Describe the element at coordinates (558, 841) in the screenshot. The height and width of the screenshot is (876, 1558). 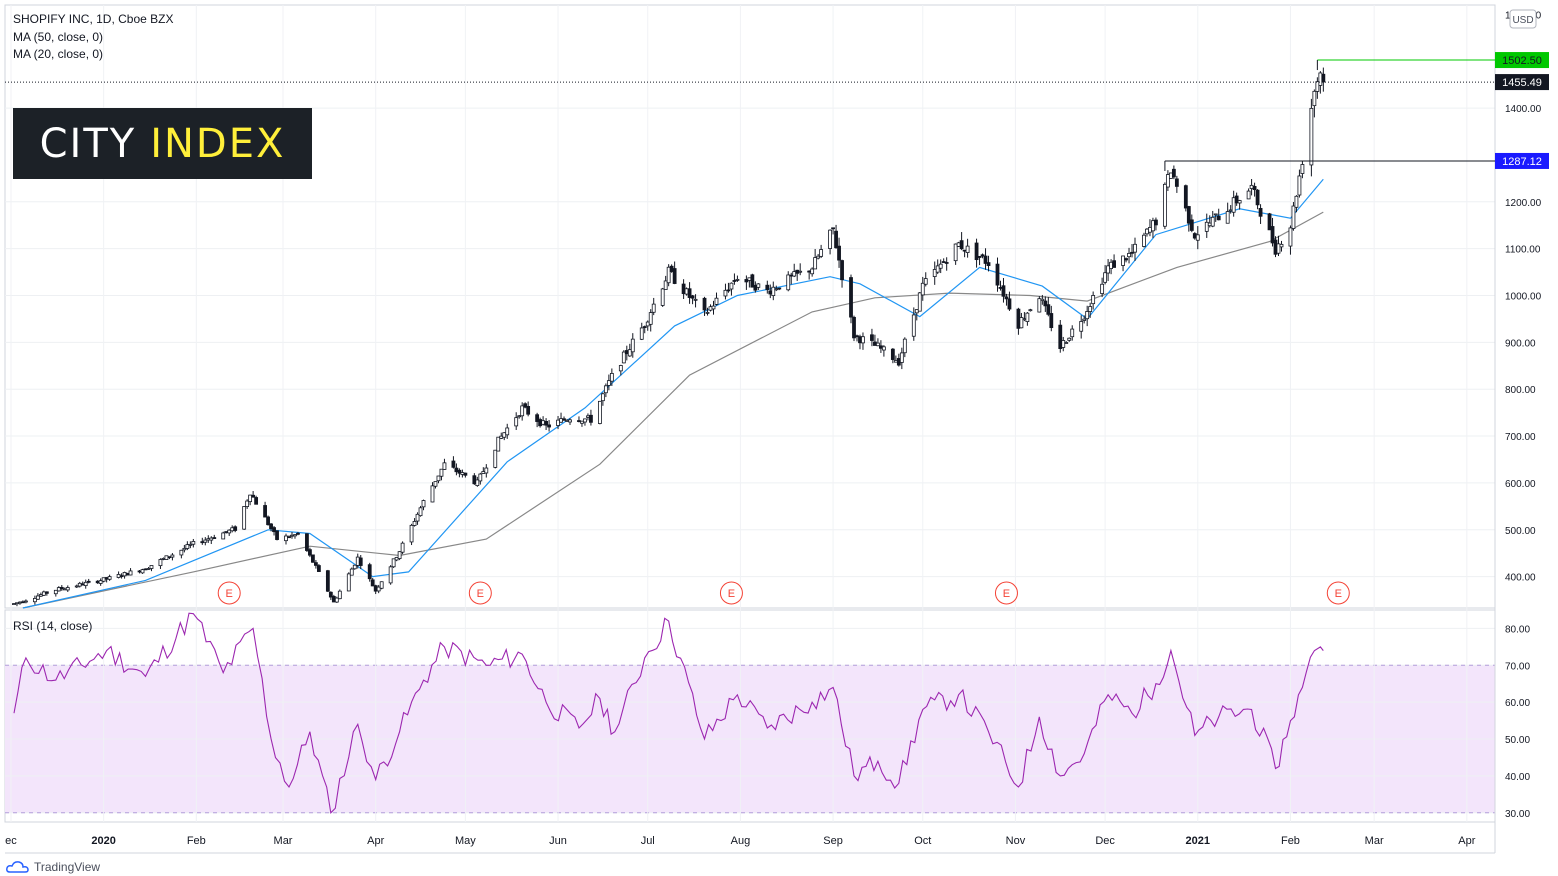
I see `x-tick-label: Jun` at that location.